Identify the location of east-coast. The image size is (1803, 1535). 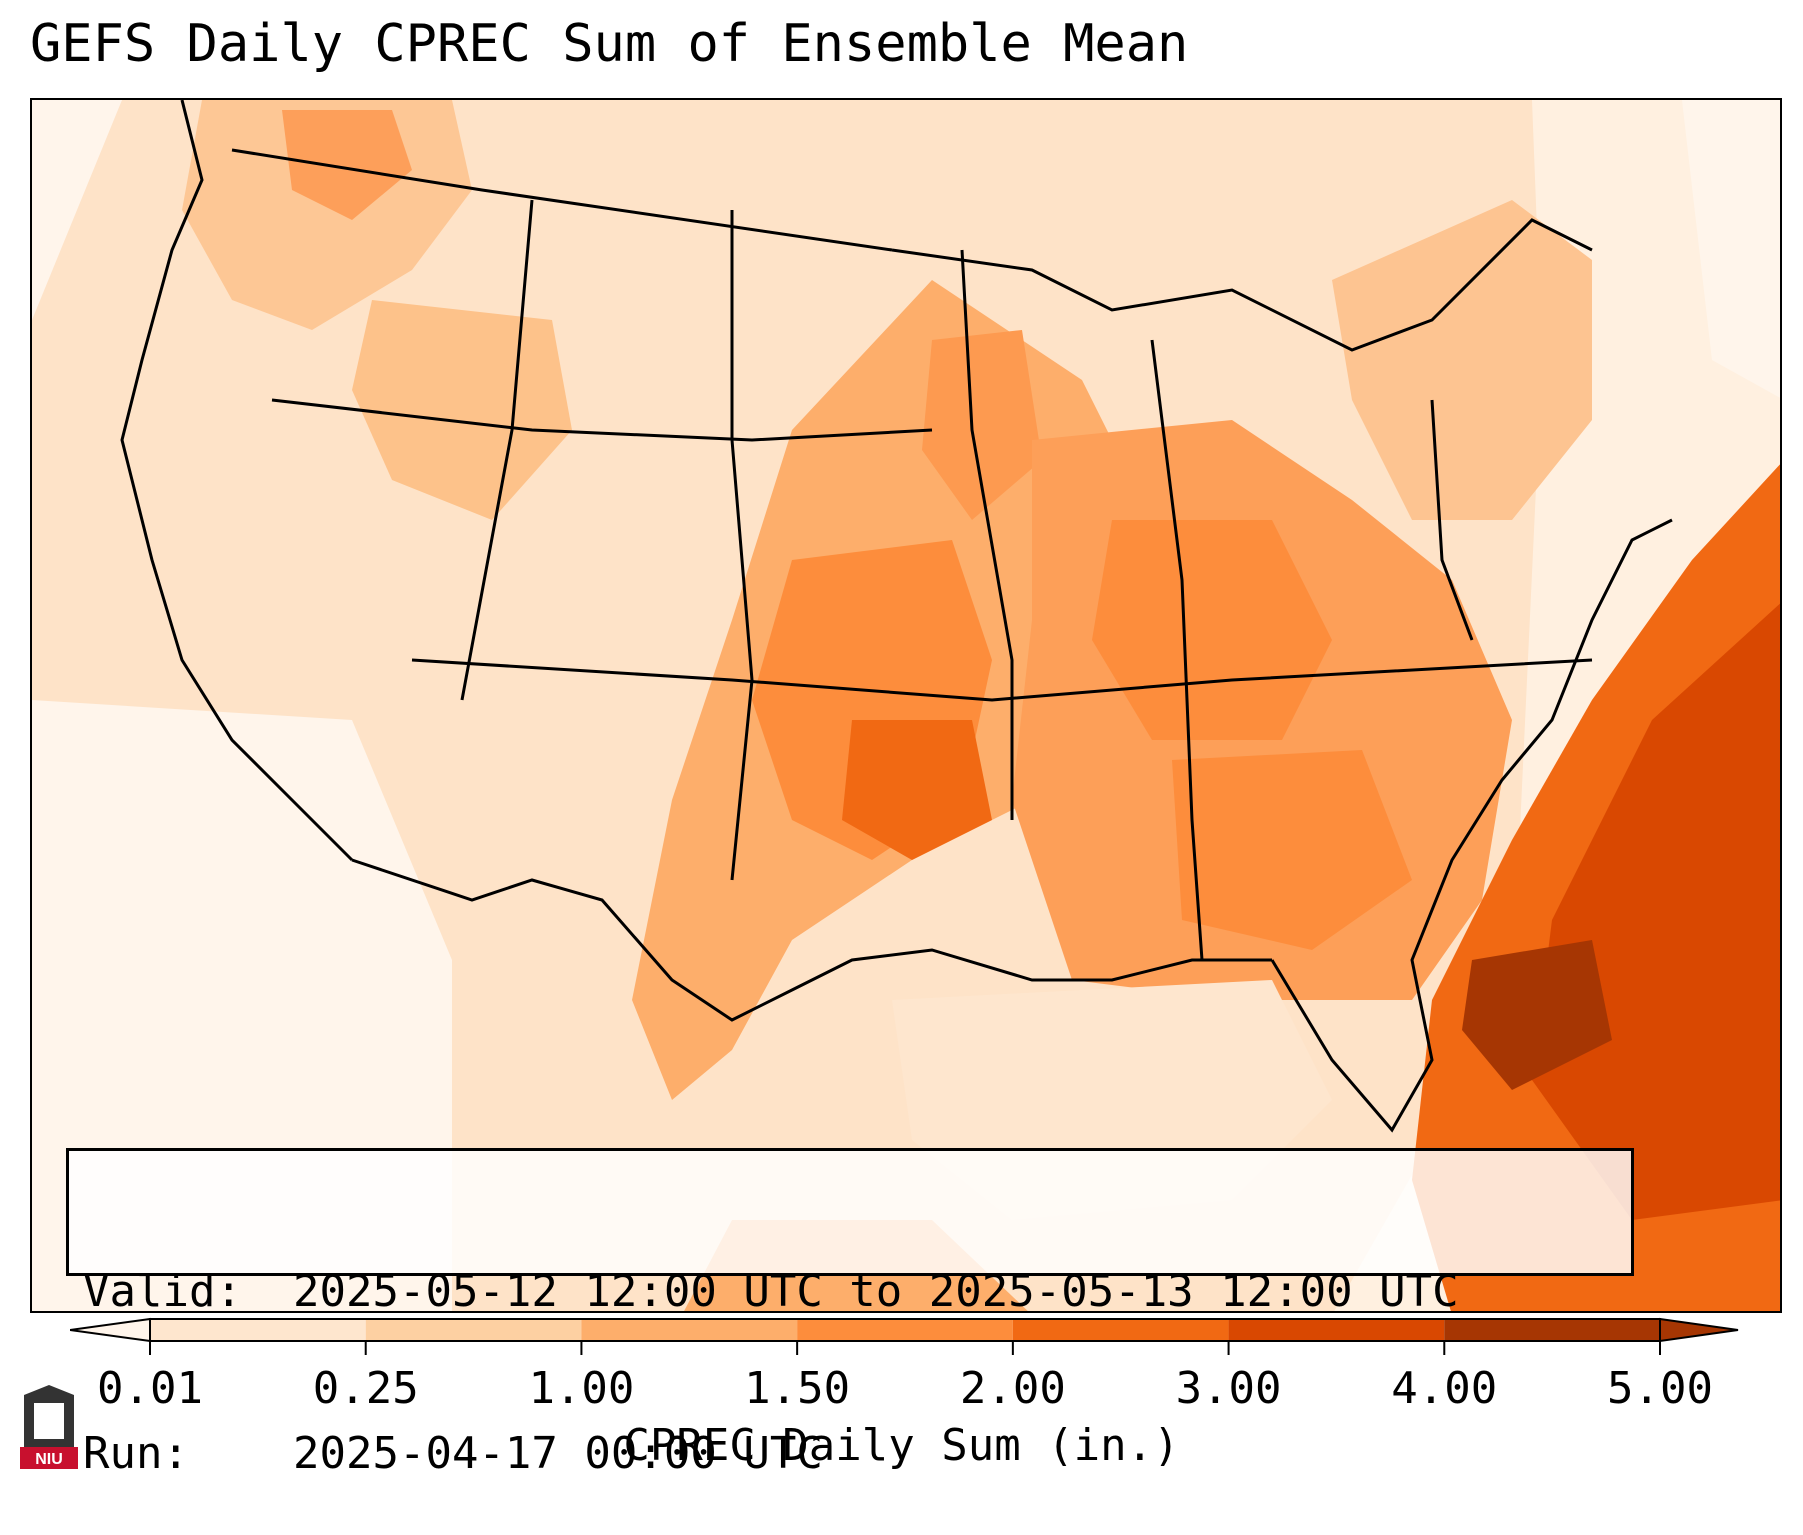
(1471, 825).